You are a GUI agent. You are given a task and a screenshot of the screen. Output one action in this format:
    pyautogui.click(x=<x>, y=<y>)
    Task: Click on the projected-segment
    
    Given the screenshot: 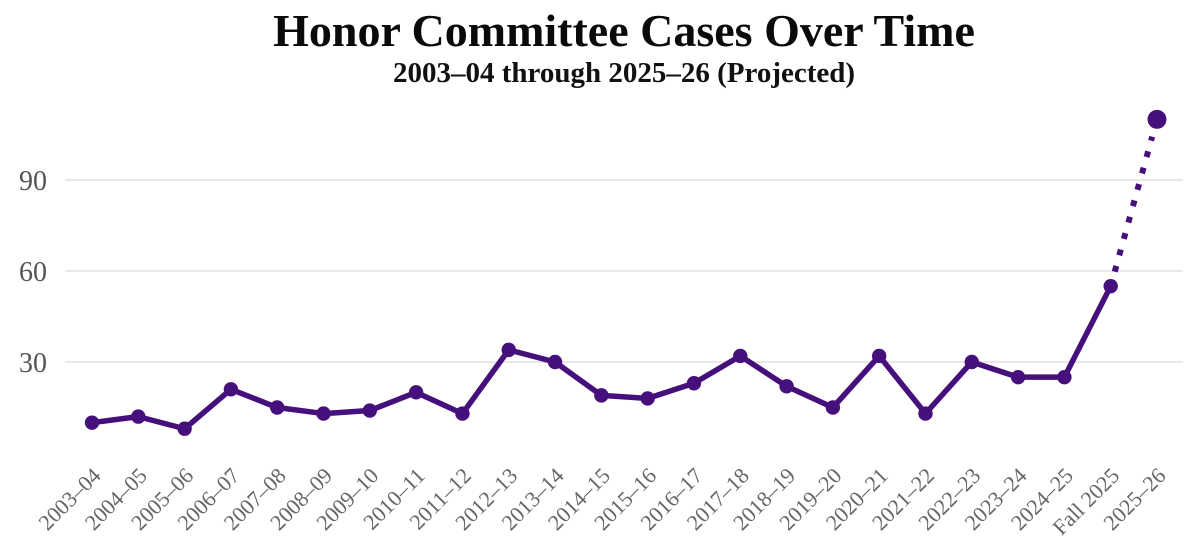 What is the action you would take?
    pyautogui.click(x=1133, y=204)
    